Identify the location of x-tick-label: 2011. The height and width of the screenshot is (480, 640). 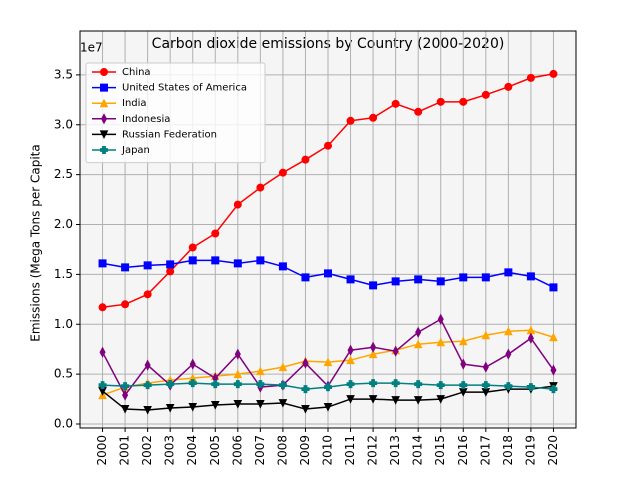
(350, 450).